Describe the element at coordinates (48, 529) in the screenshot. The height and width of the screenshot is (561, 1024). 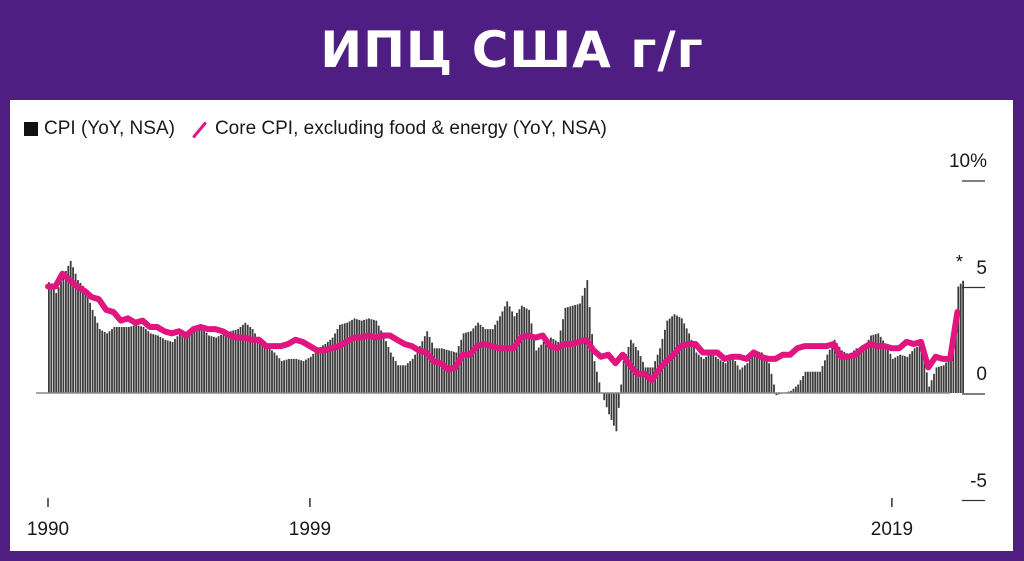
I see `x-axis-label: 1990` at that location.